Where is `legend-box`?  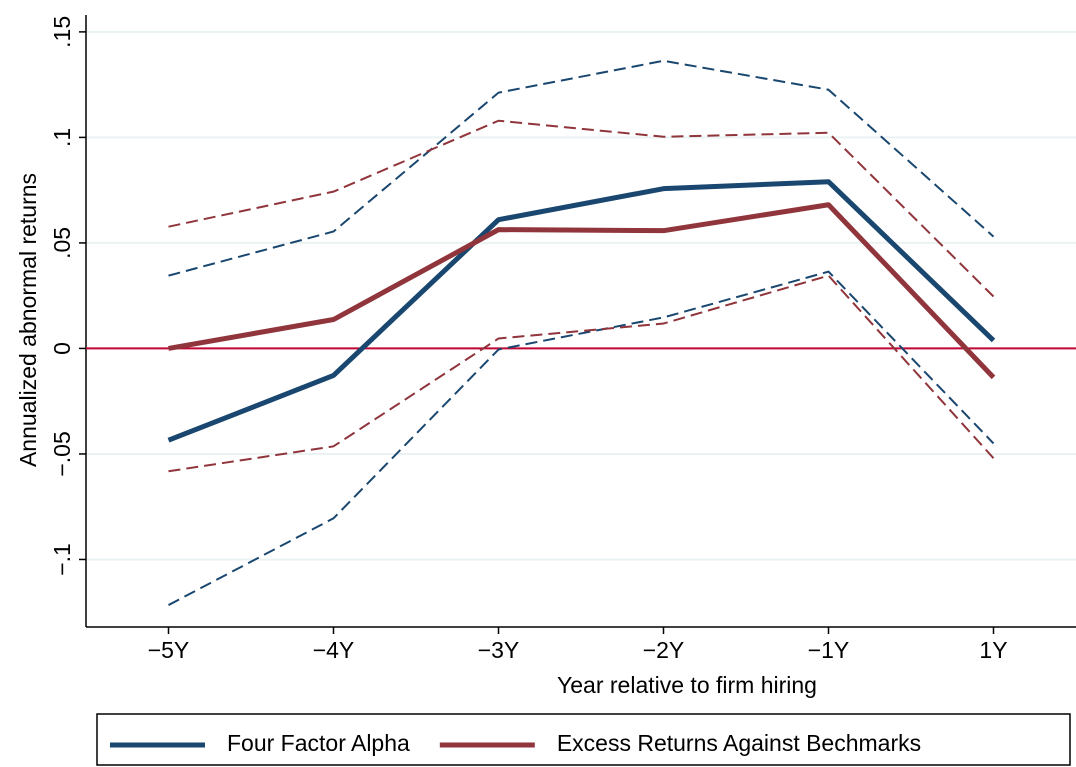
legend-box is located at coordinates (583, 739).